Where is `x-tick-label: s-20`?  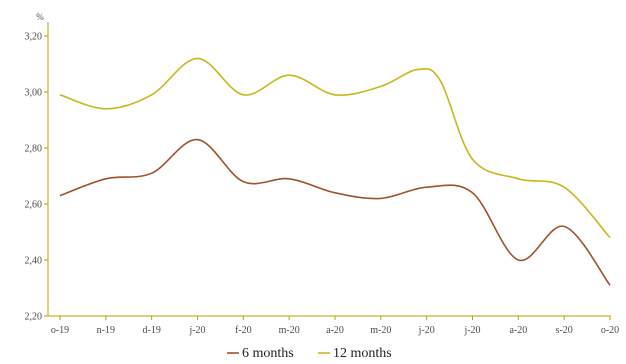 x-tick-label: s-20 is located at coordinates (564, 330).